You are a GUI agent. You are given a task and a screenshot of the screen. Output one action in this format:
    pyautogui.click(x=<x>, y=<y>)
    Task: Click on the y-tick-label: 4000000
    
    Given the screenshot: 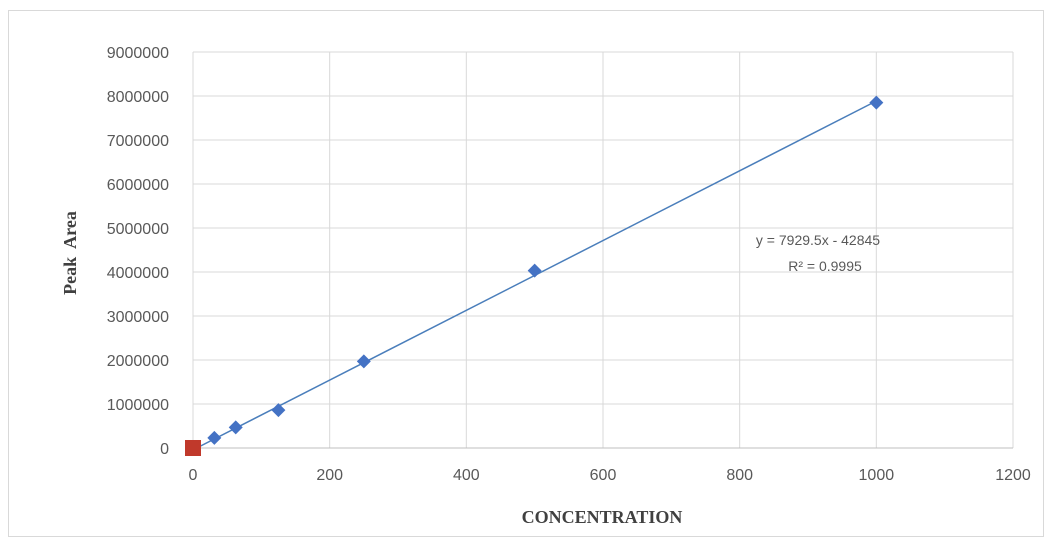 What is the action you would take?
    pyautogui.click(x=138, y=273)
    